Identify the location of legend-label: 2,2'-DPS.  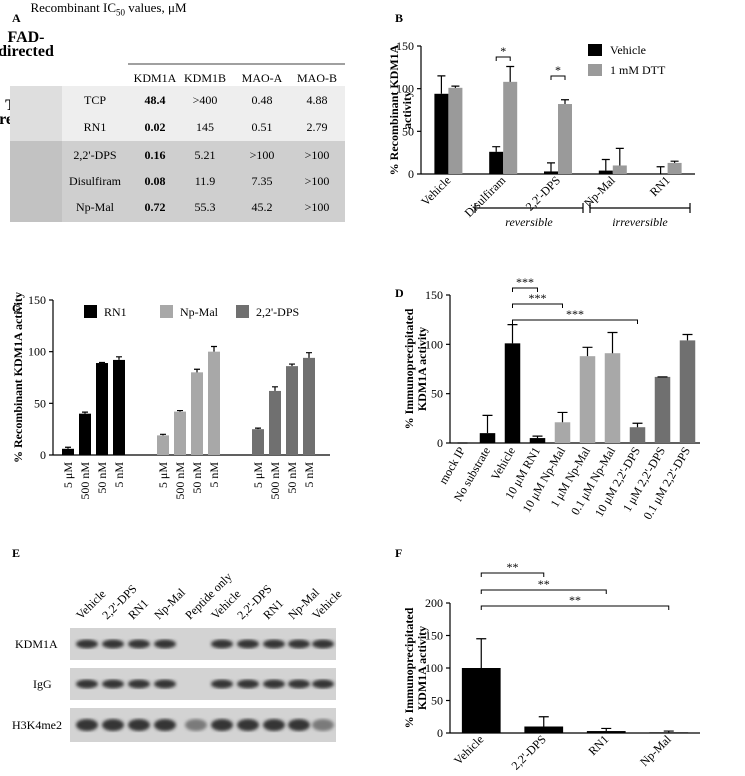
(277, 312).